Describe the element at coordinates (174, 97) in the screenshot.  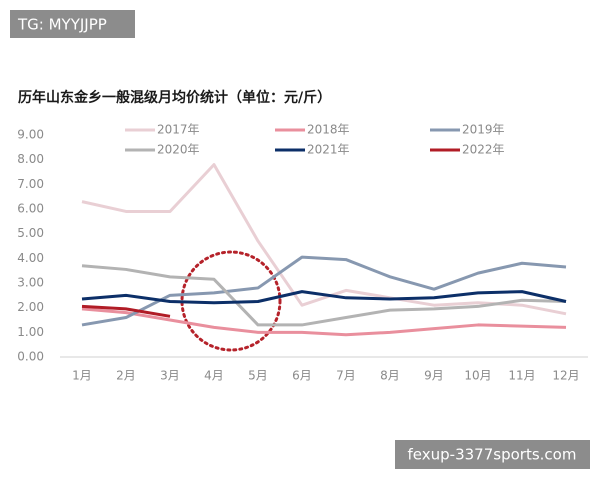
I see `chart-title: 历年山东金乡一般混级月均价统计（单位：元/斤）` at that location.